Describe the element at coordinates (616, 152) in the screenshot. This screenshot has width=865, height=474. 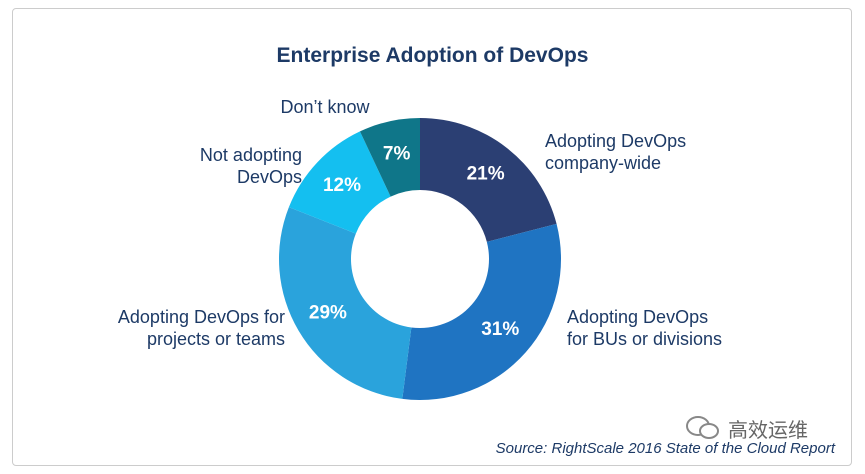
I see `category-label: Adopting DevOps company-wide` at that location.